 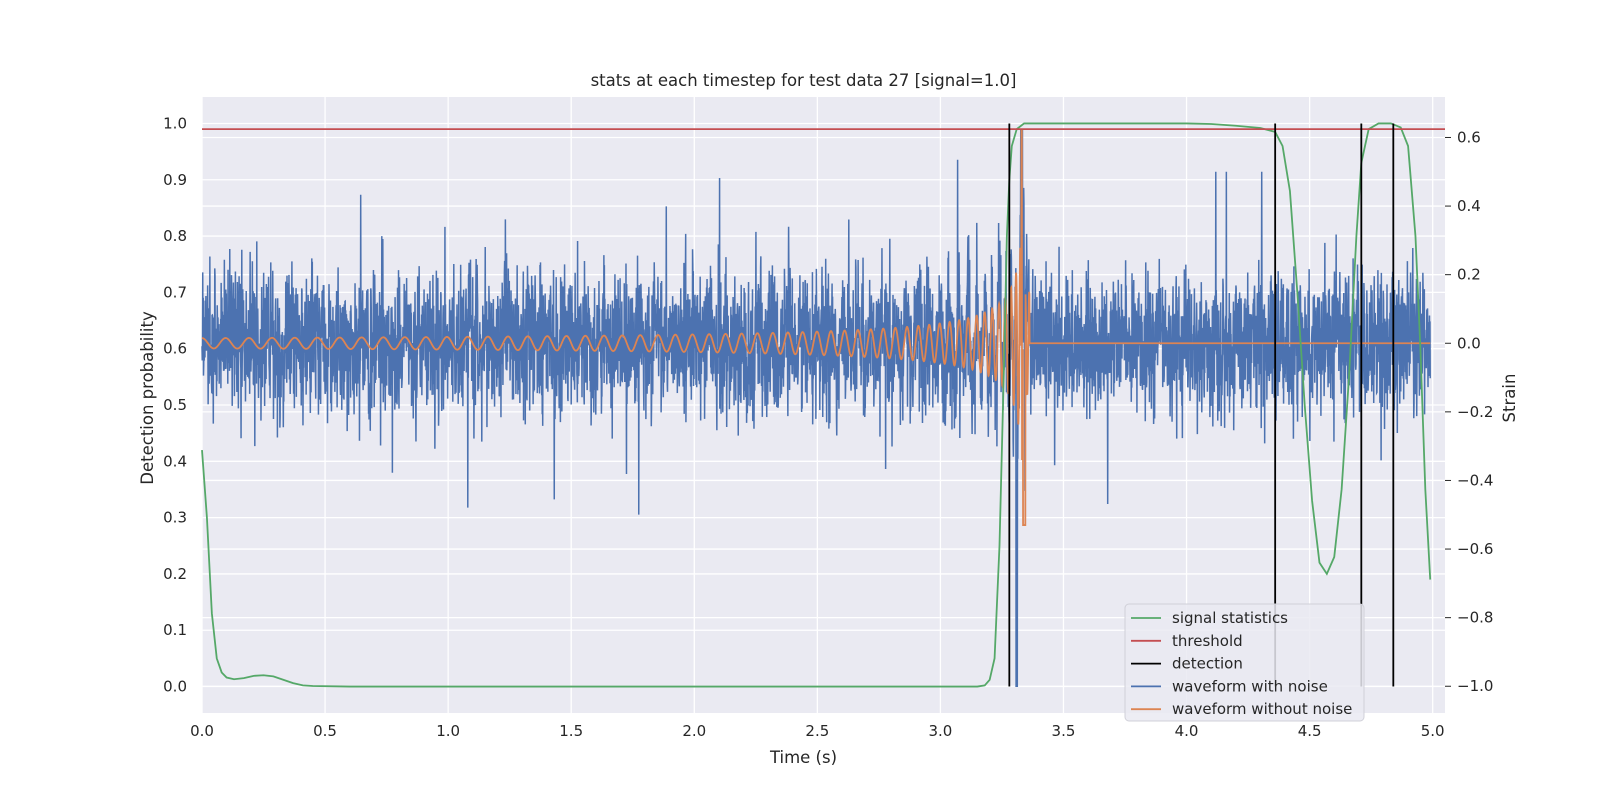 I want to click on x-tick-label: 0.0, so click(x=202, y=731).